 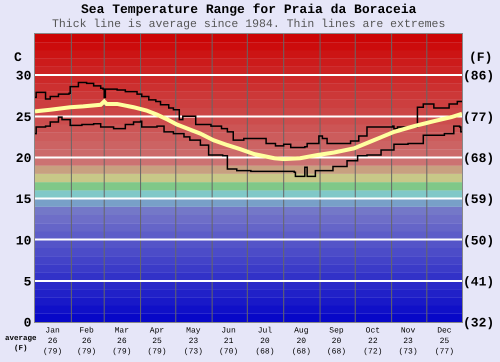 I want to click on x-tick-label: Jan 26 (79), so click(x=52, y=341).